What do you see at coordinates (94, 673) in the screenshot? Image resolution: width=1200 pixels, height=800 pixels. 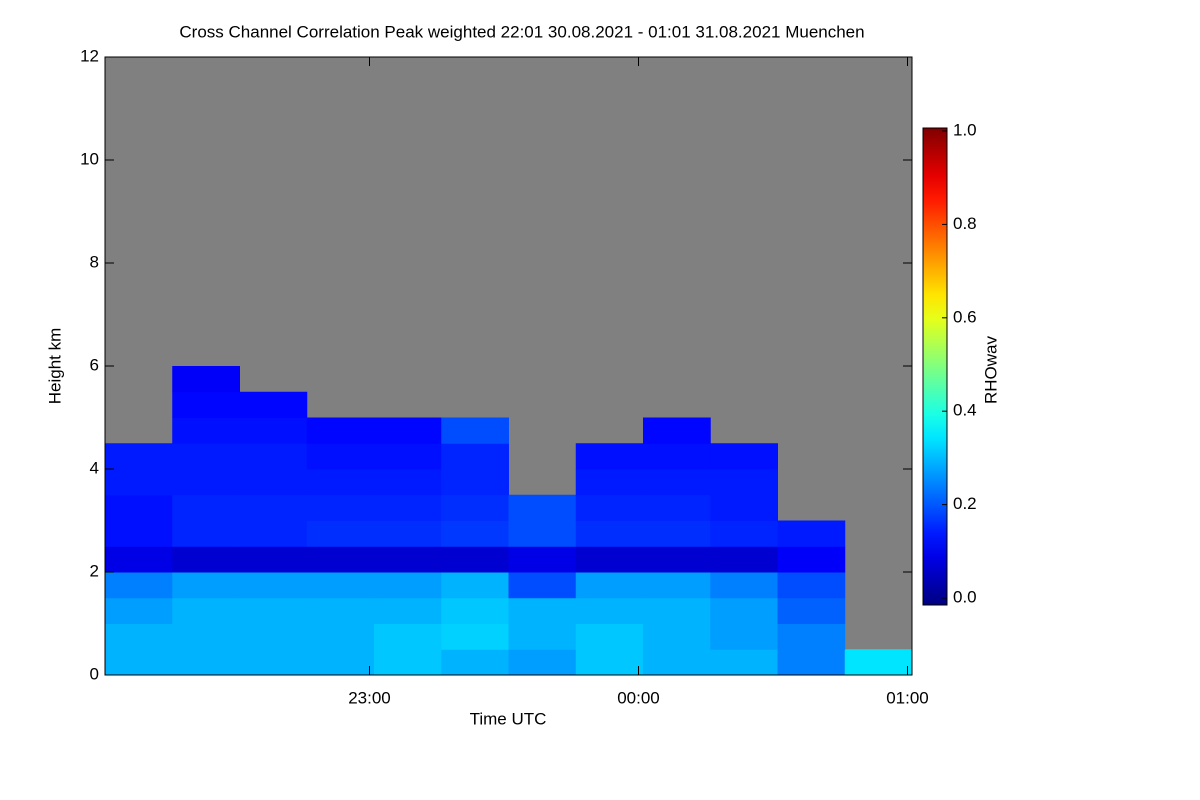 I see `y-tick-label: 0` at bounding box center [94, 673].